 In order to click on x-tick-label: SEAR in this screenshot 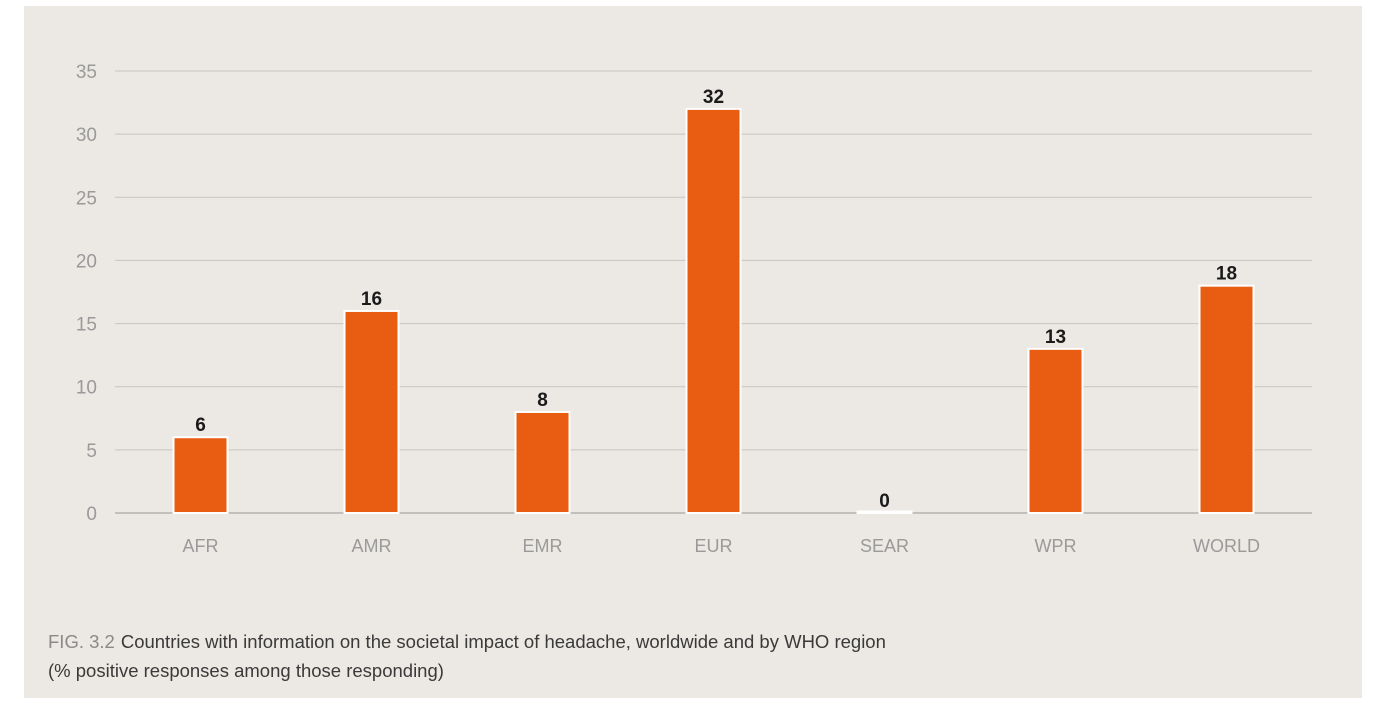, I will do `click(884, 546)`.